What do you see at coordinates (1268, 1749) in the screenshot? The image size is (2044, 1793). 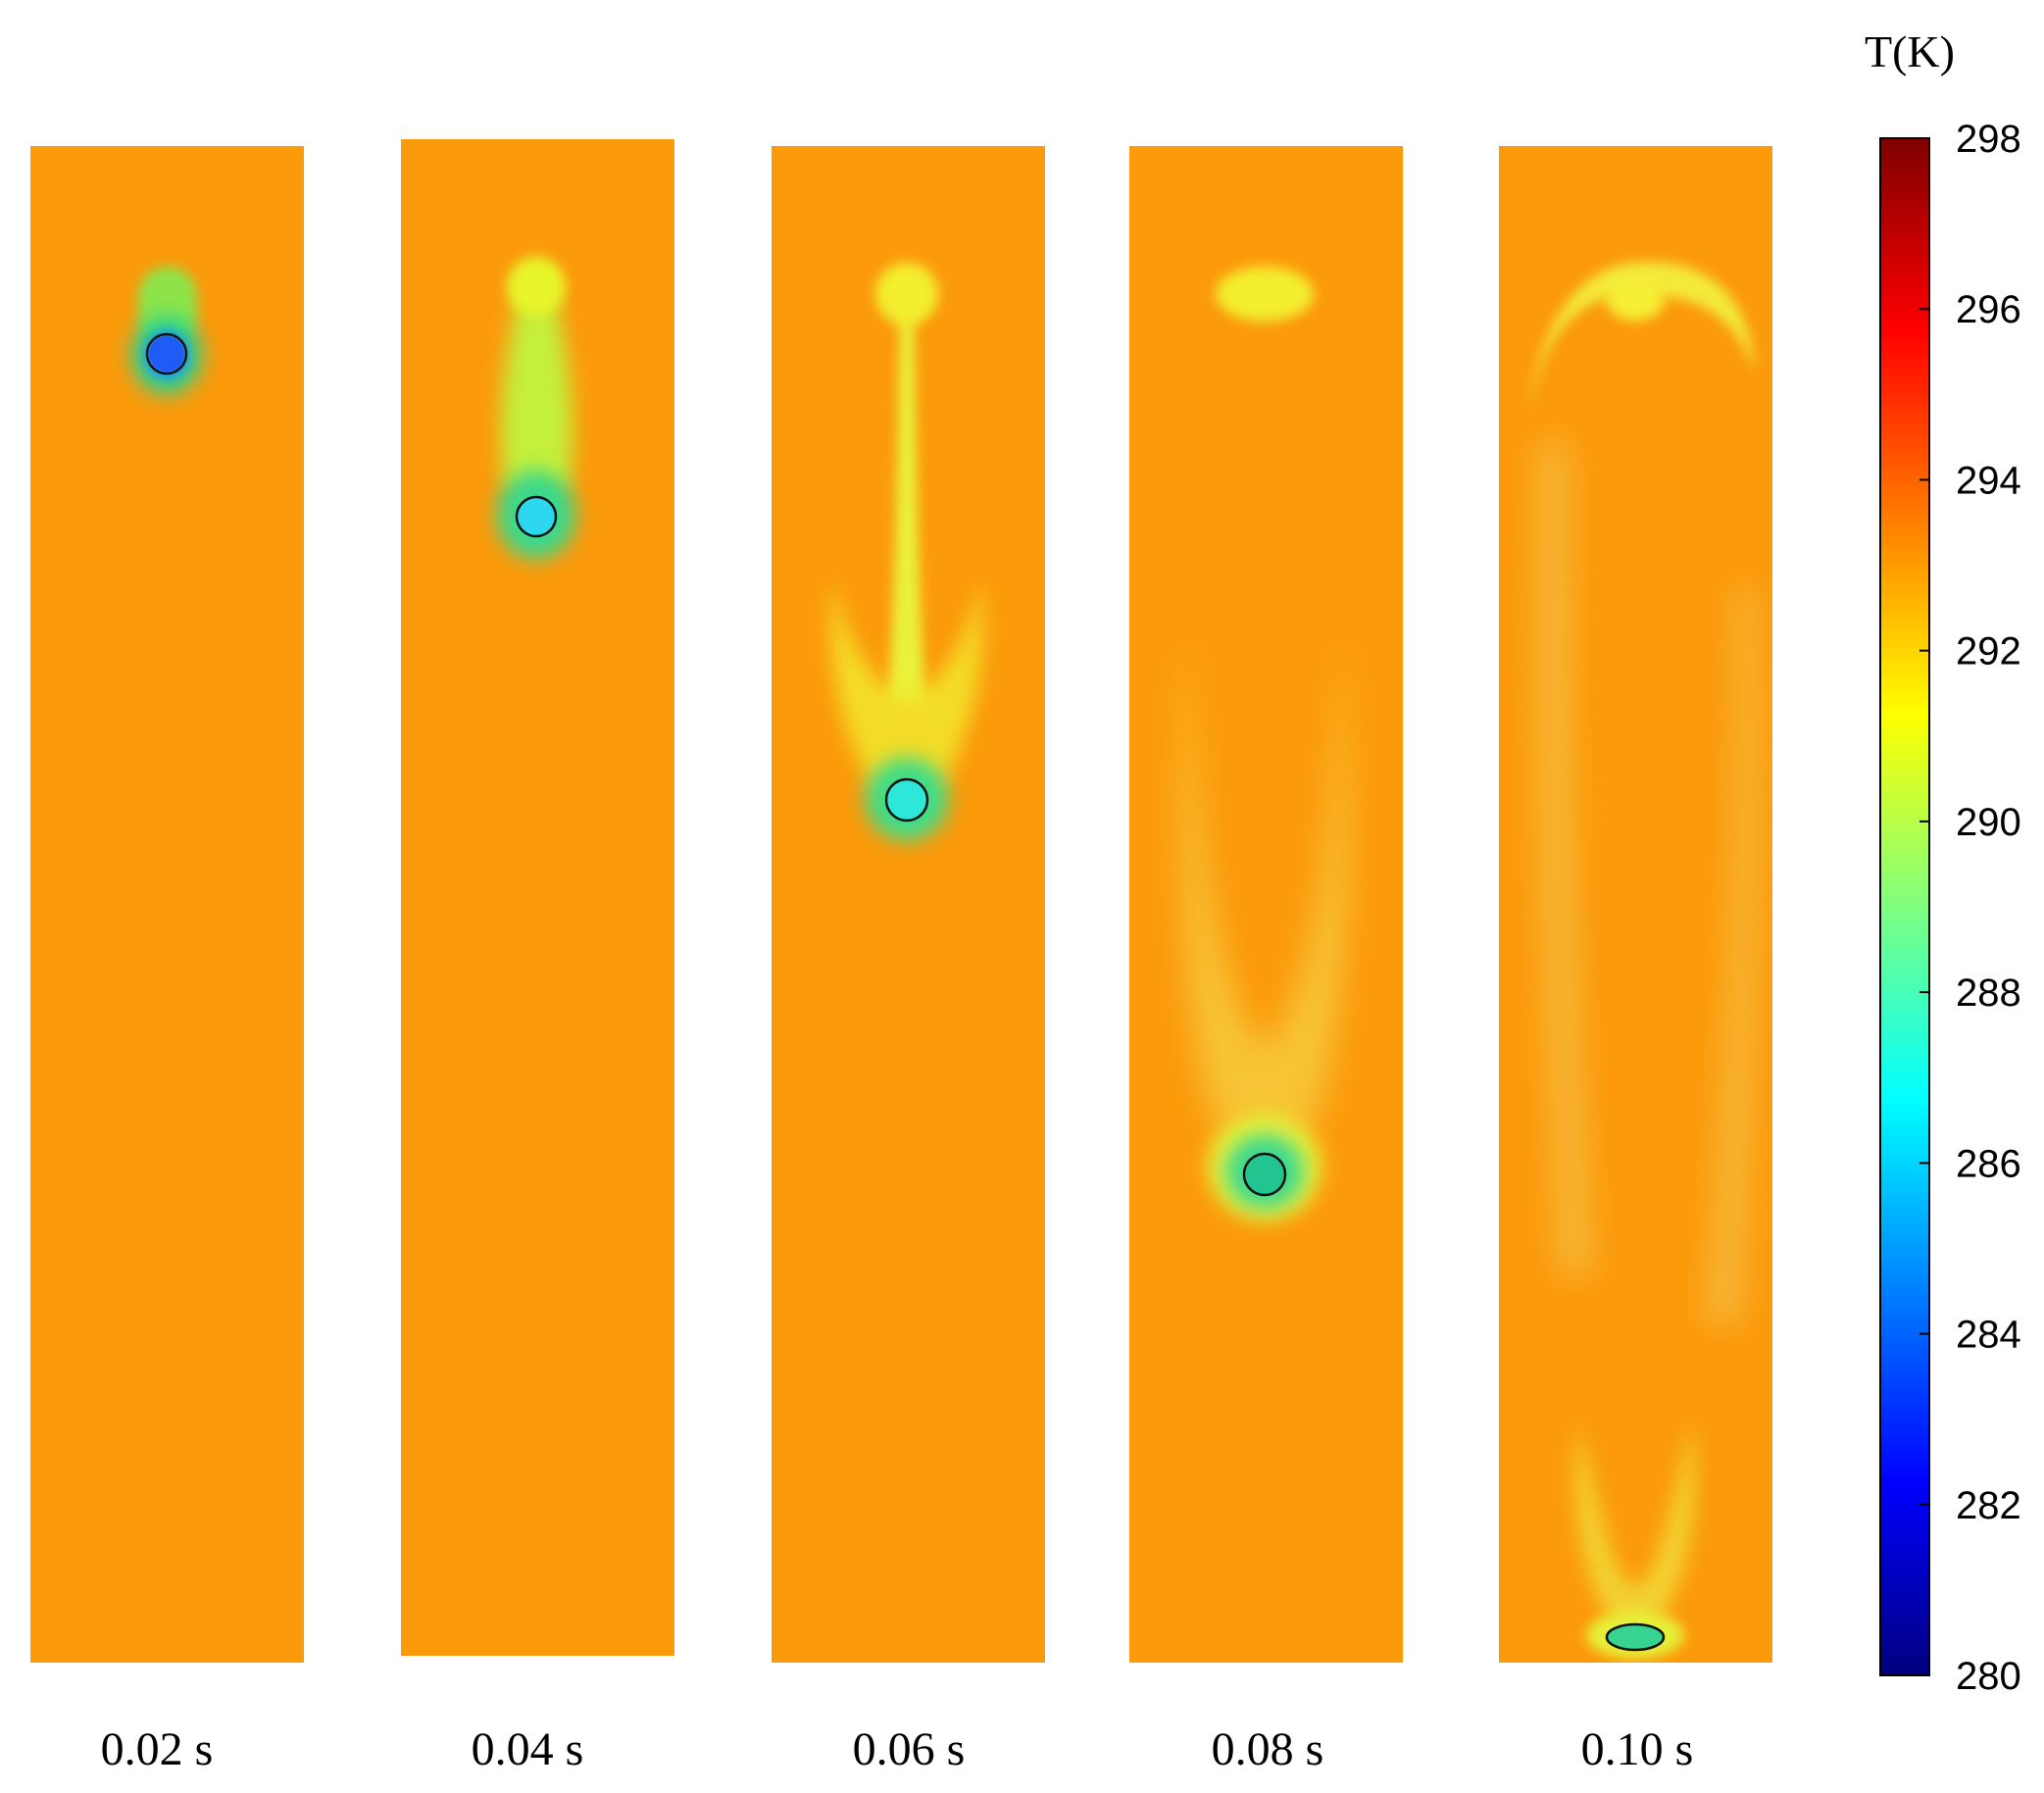 I see `panel-4-label: 0.08 s` at bounding box center [1268, 1749].